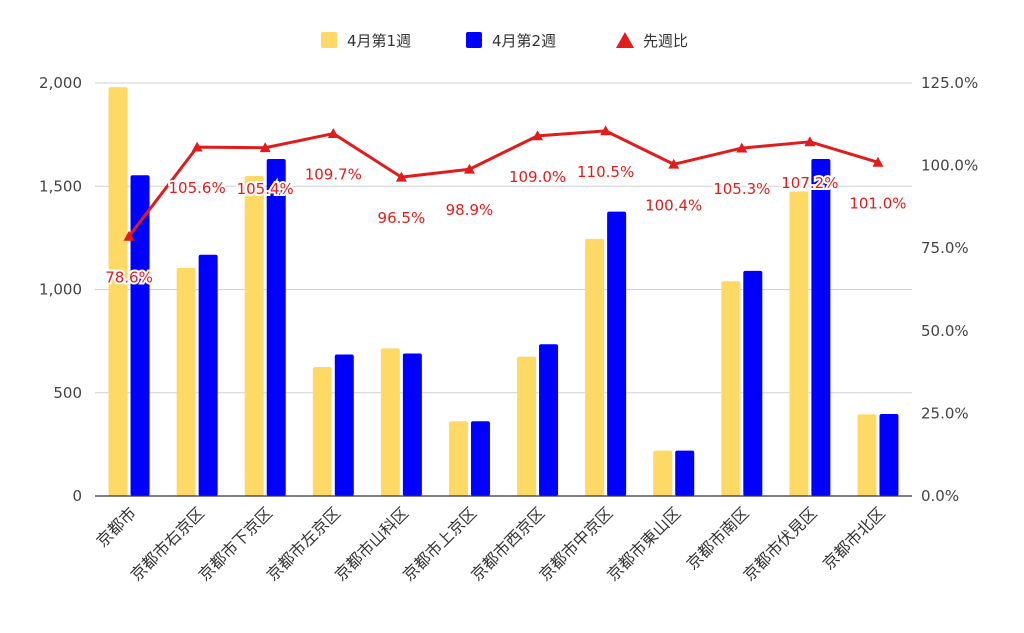 The height and width of the screenshot is (633, 1024). Describe the element at coordinates (949, 83) in the screenshot. I see `y-right-tick-label: 125.0%` at that location.